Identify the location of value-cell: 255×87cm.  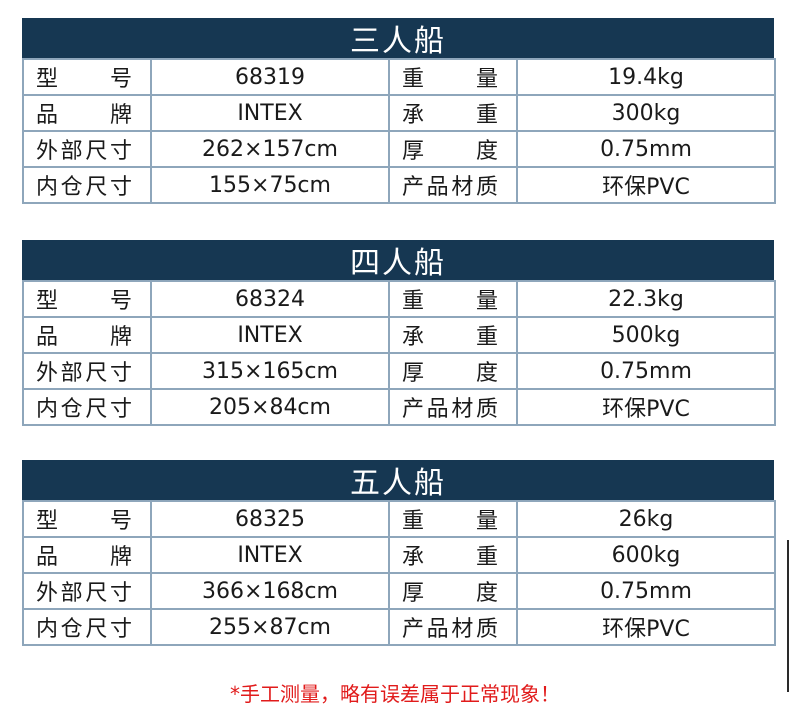
(270, 627).